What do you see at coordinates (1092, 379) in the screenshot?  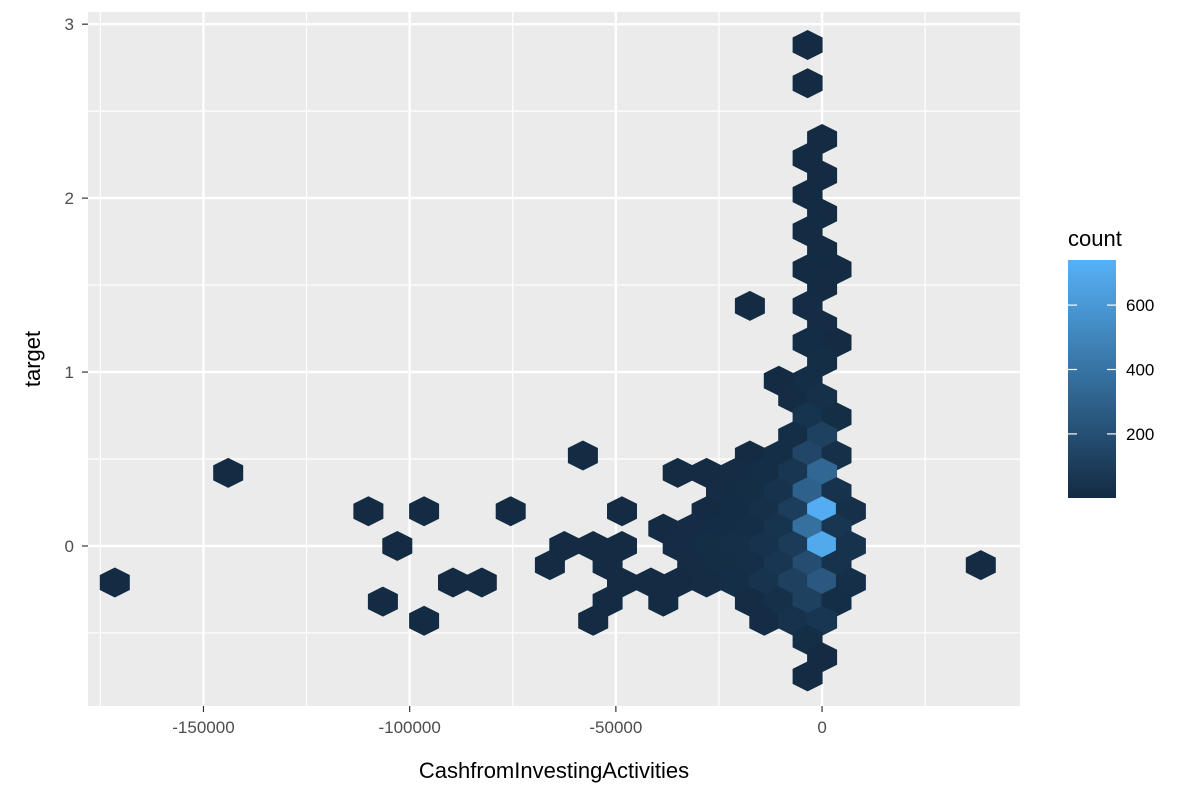 I see `legend-colorbar` at bounding box center [1092, 379].